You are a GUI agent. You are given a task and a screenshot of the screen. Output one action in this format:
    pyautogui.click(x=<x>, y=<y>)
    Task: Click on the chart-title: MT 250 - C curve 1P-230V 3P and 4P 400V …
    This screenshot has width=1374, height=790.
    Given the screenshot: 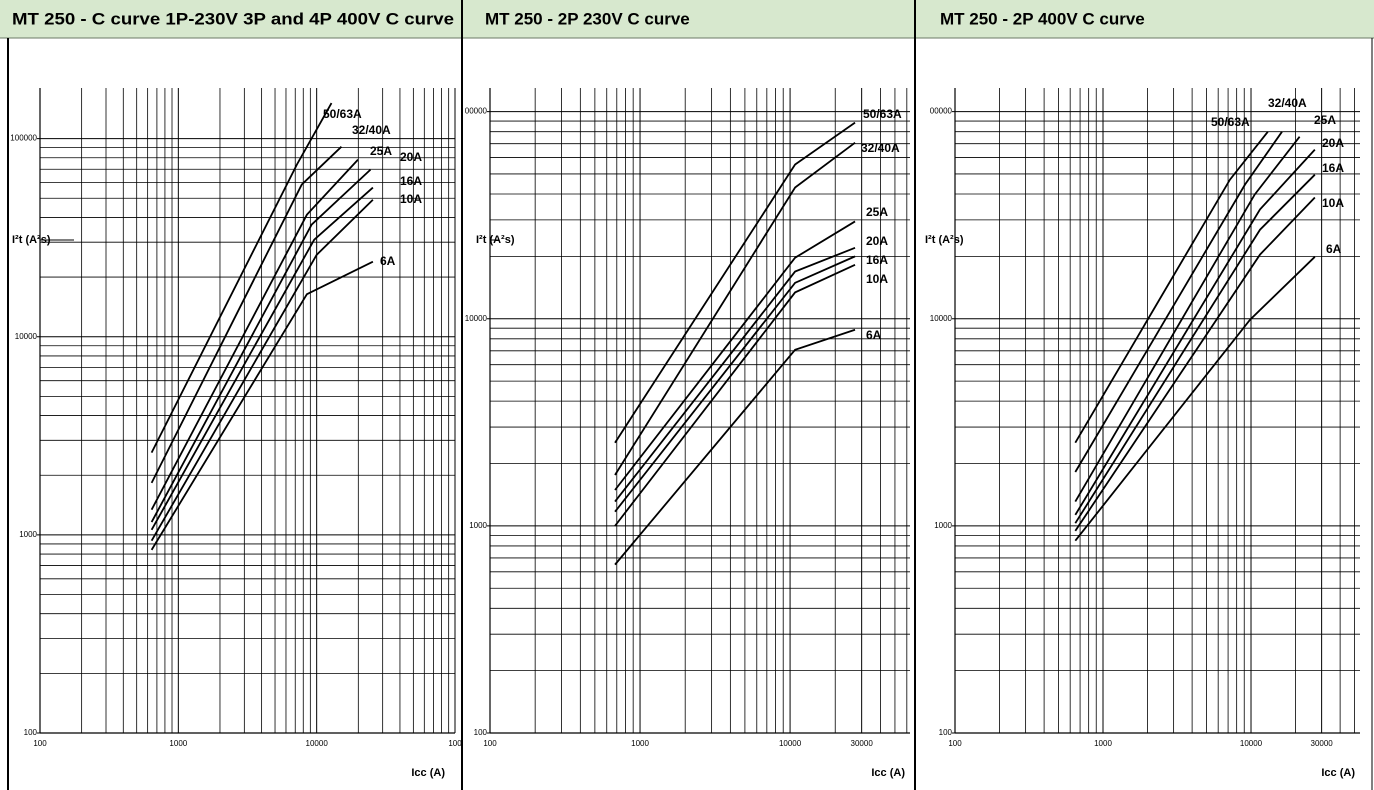 What is the action you would take?
    pyautogui.click(x=233, y=18)
    